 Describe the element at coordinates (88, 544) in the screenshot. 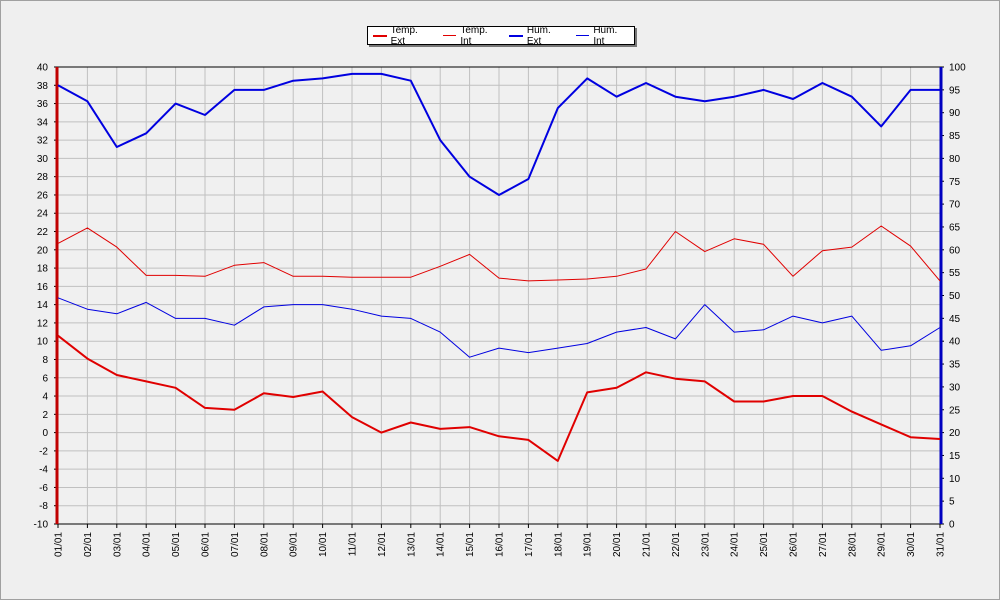

I see `x-tick-label: 02/01` at that location.